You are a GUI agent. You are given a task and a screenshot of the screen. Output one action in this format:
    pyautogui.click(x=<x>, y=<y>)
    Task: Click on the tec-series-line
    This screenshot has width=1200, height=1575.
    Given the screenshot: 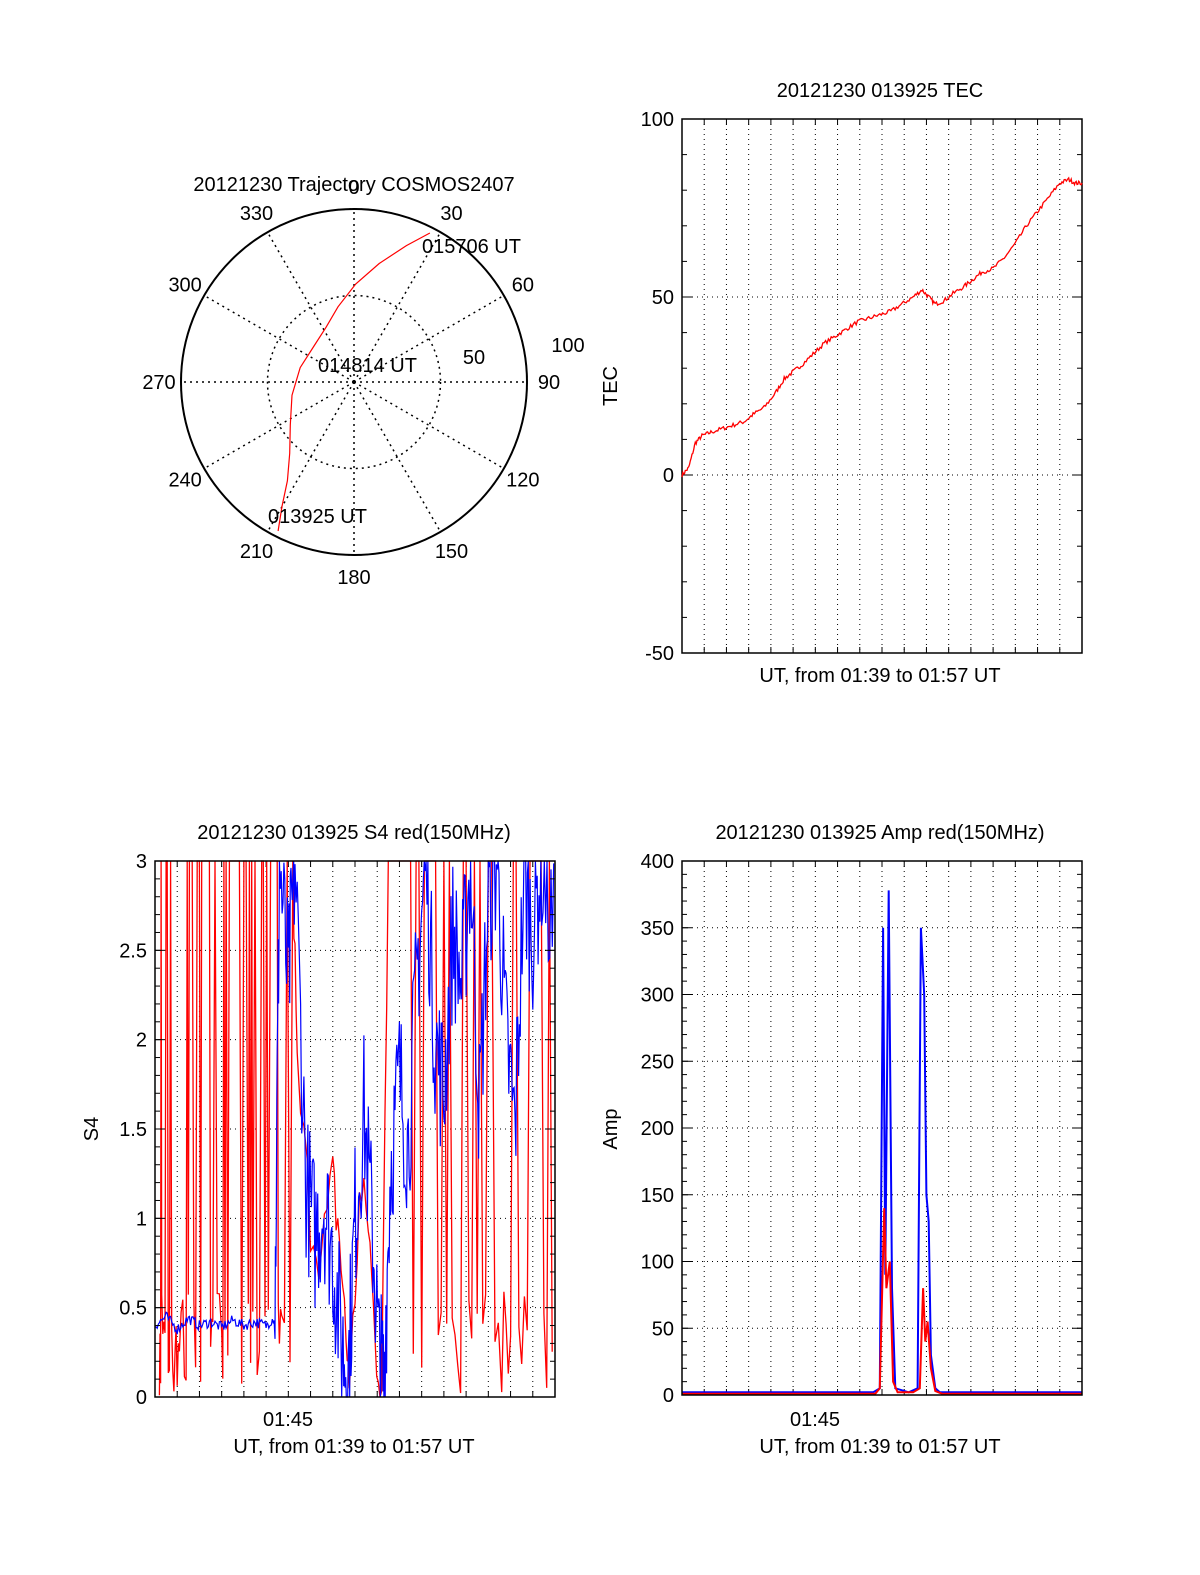 What is the action you would take?
    pyautogui.click(x=882, y=327)
    